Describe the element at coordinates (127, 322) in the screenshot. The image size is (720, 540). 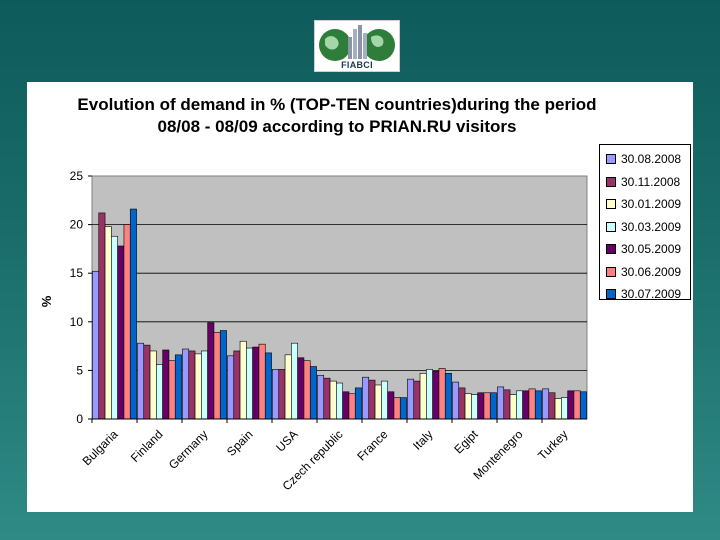
I see `bar-30.06.2009-bulgaria` at that location.